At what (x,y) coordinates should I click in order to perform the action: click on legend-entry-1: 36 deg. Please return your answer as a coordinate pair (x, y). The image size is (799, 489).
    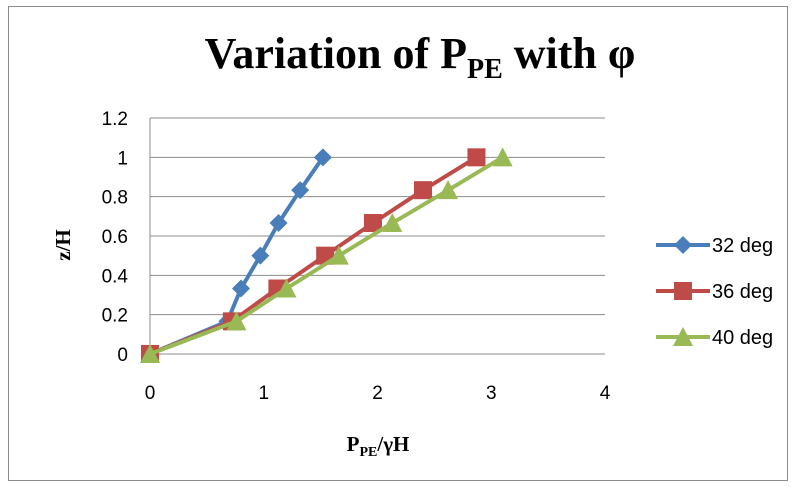
    Looking at the image, I should click on (714, 292).